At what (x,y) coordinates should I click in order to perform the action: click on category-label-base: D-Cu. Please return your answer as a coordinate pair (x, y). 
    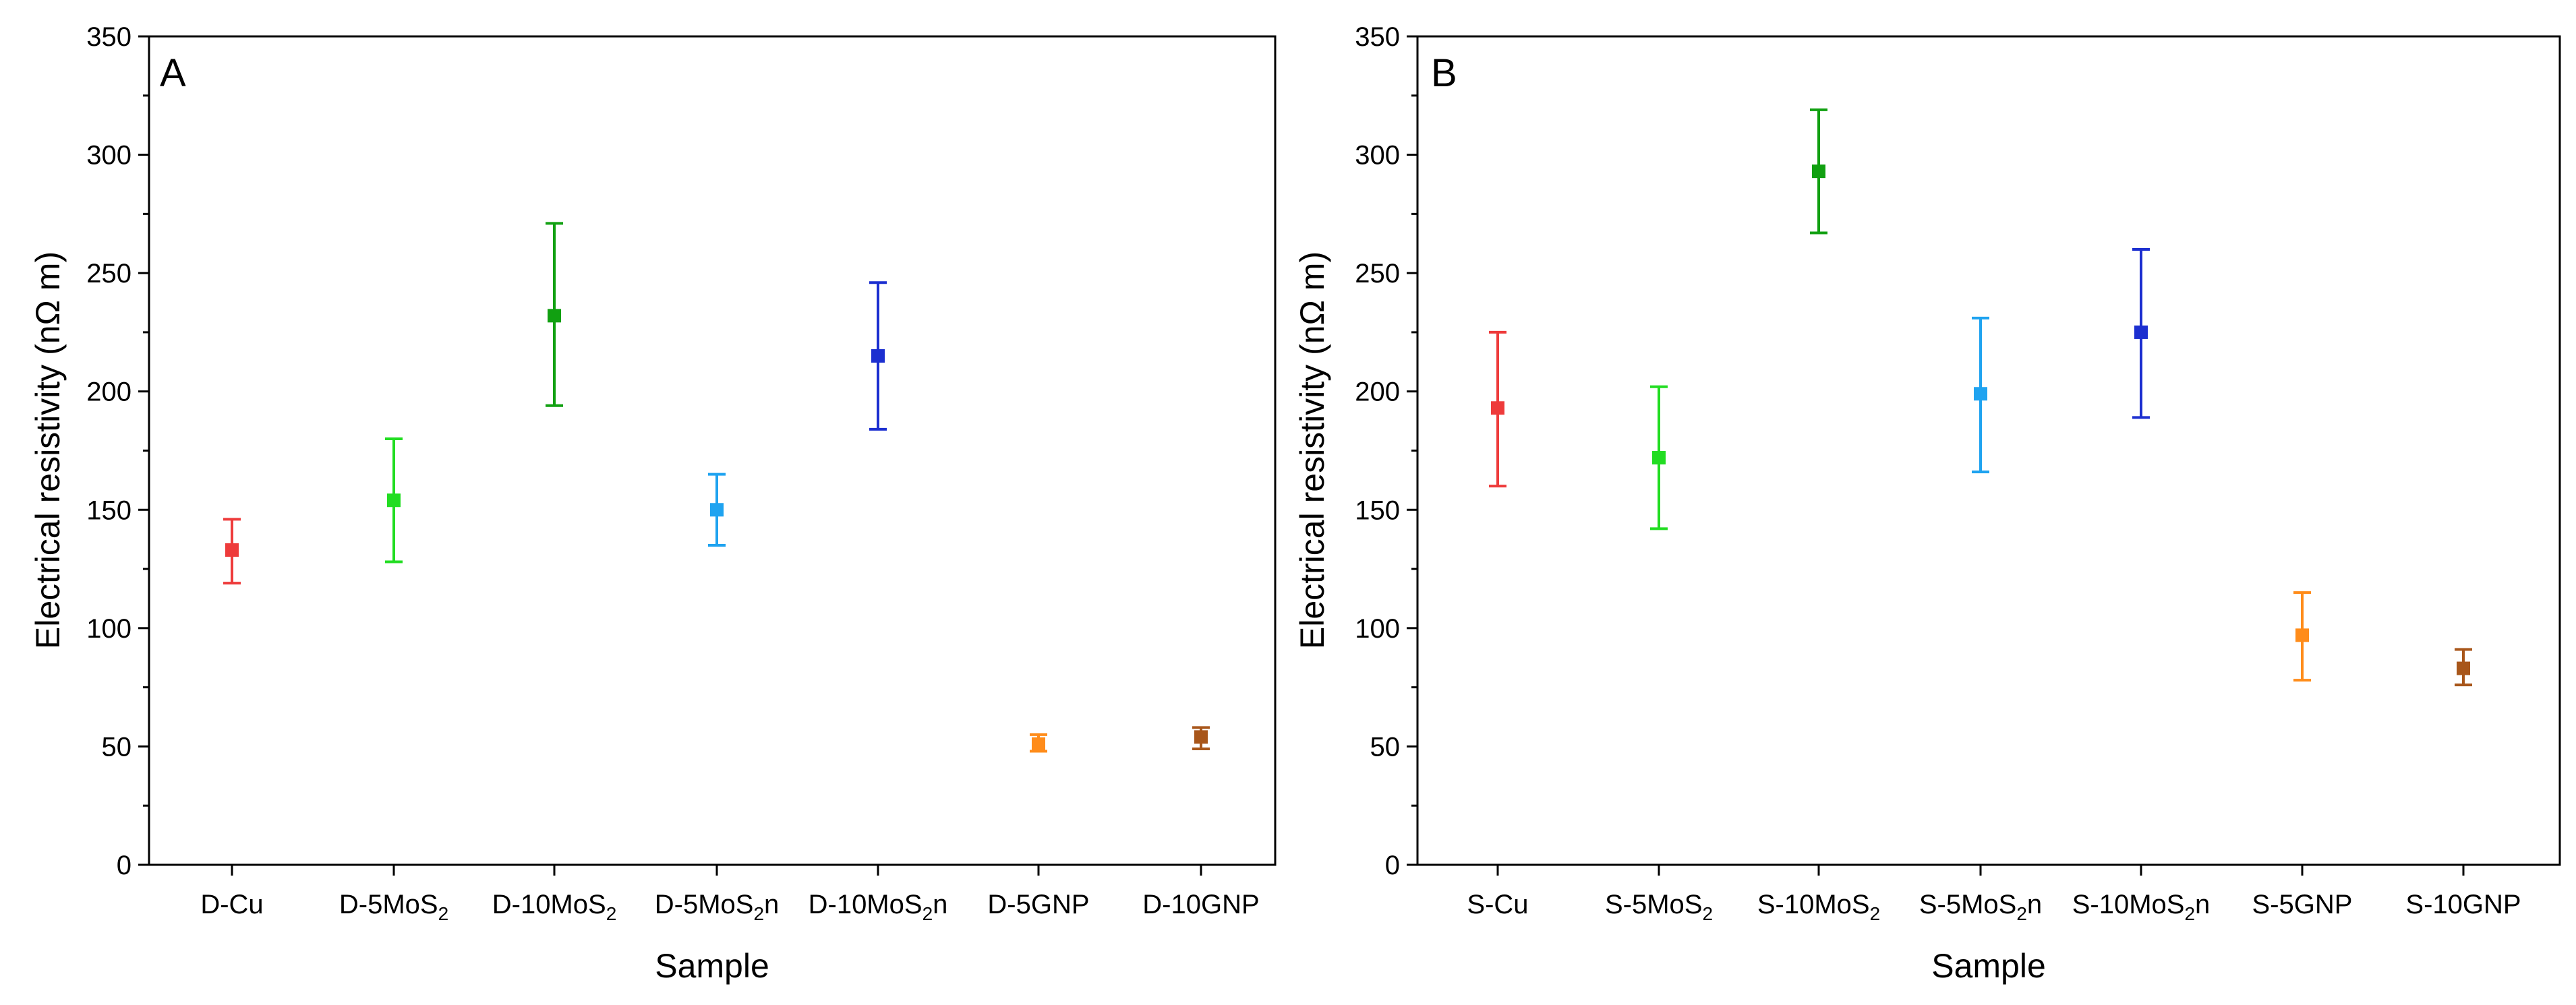
    Looking at the image, I should click on (232, 904).